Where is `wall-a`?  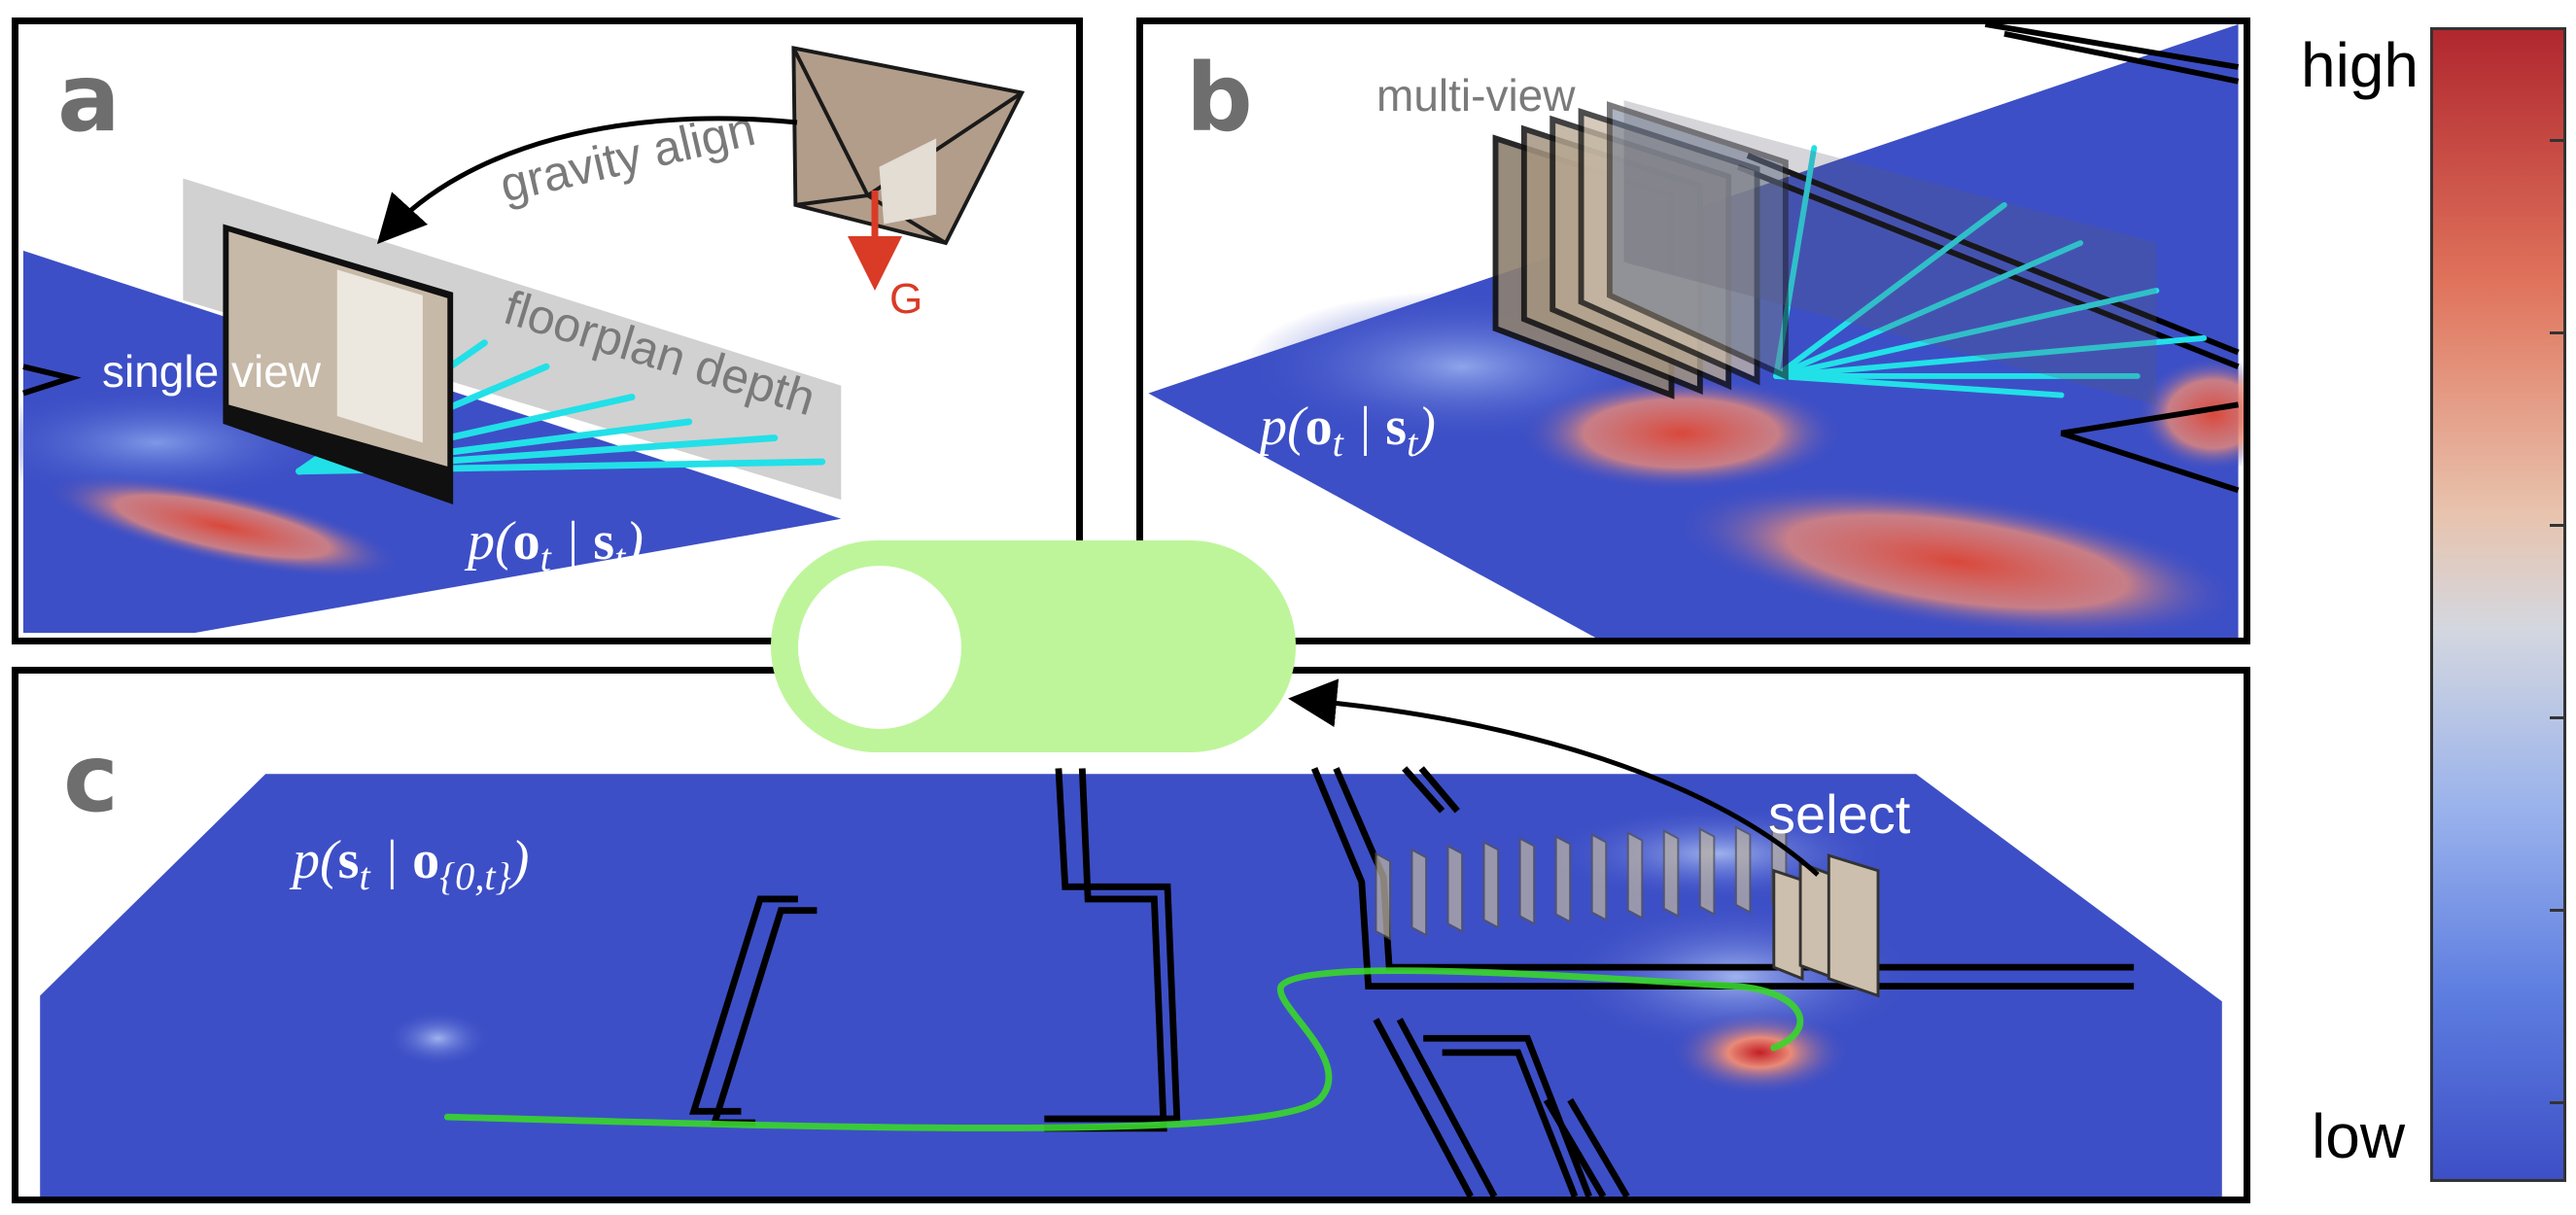 wall-a is located at coordinates (52, 380).